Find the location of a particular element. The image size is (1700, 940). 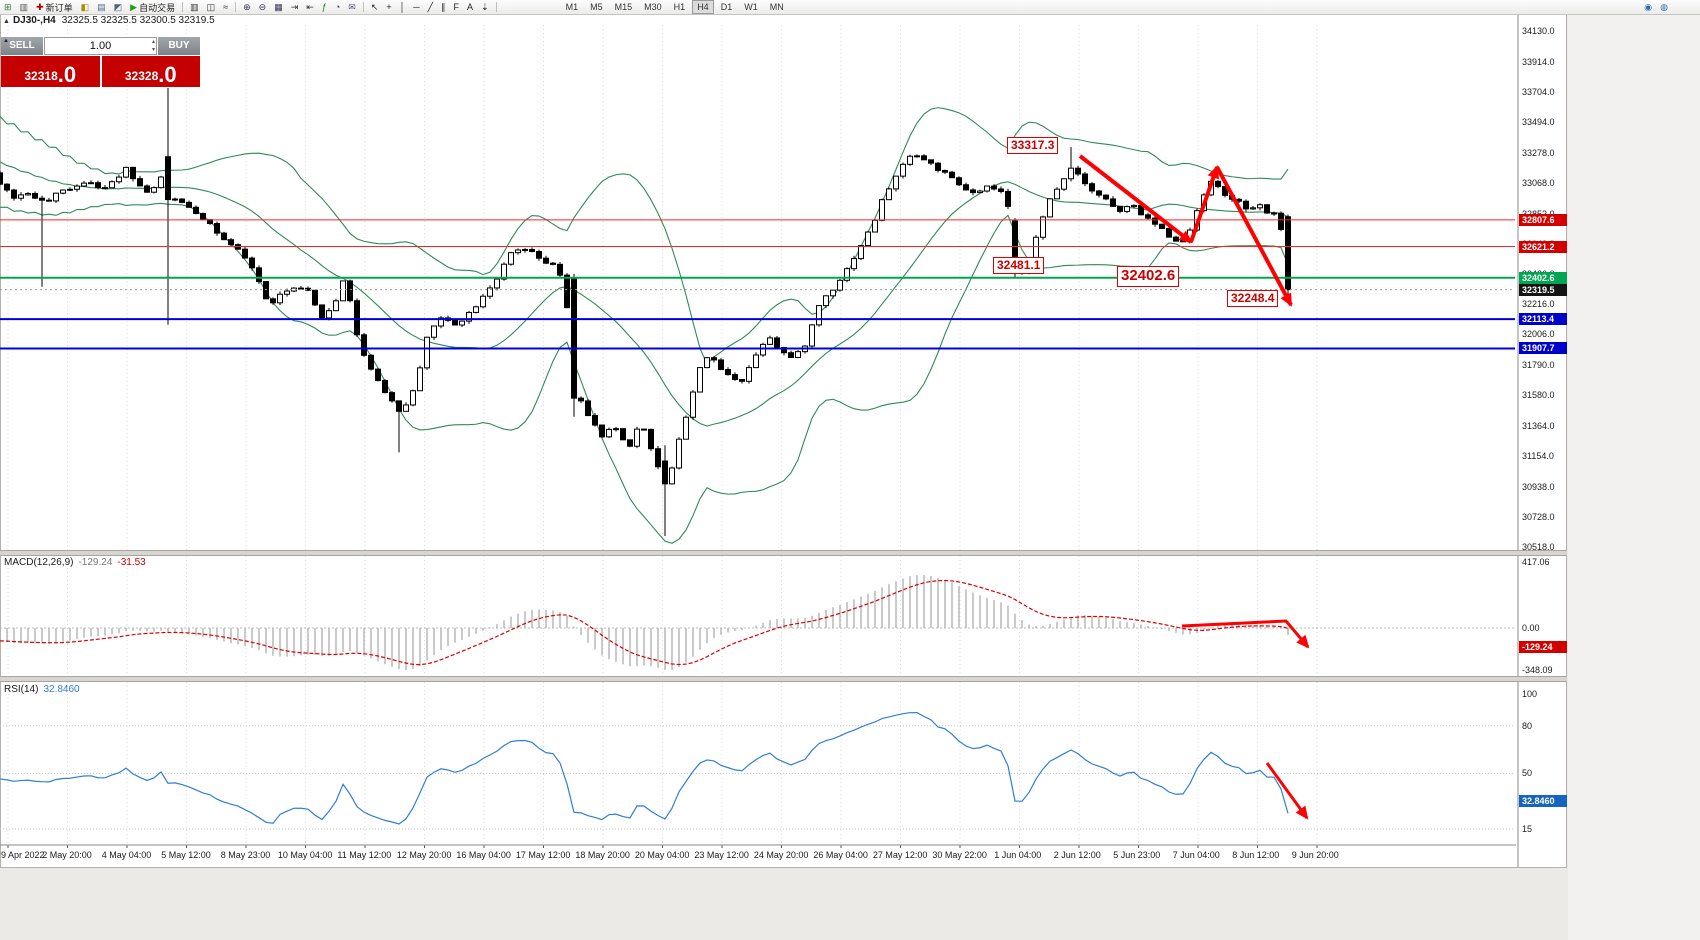

arrows-tool-button: ⇣ is located at coordinates (485, 7).